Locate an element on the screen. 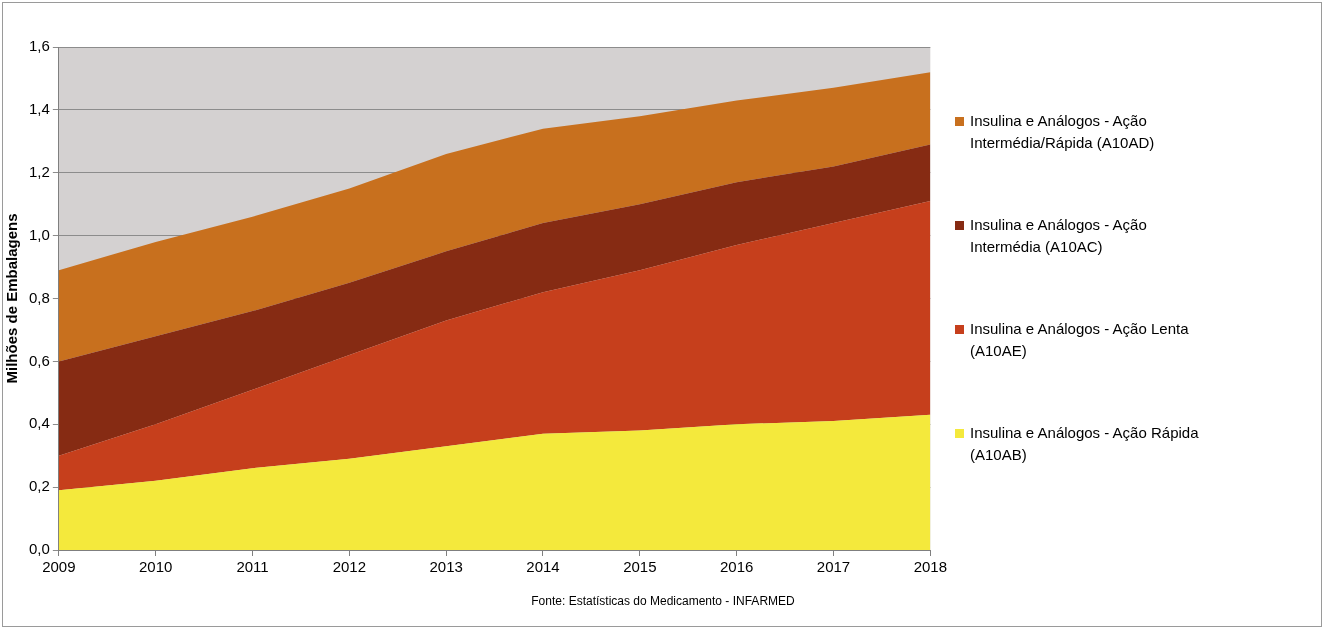  x-tick-label: 2015 is located at coordinates (640, 567).